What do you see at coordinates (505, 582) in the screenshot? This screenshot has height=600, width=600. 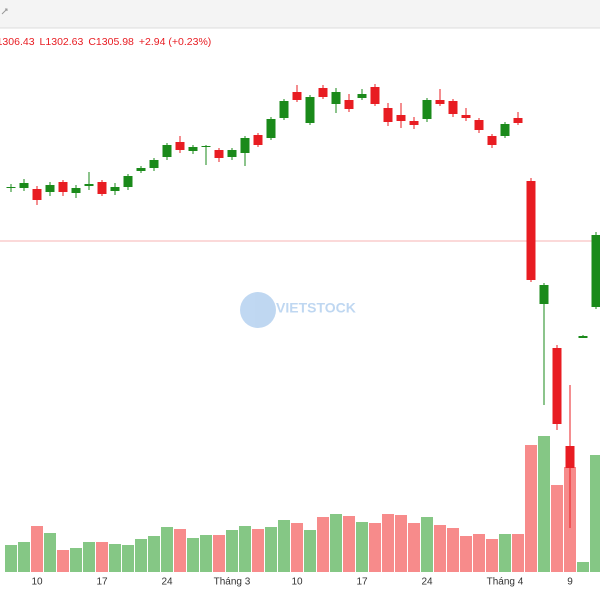 I see `x-tick-label: Tháng 4` at bounding box center [505, 582].